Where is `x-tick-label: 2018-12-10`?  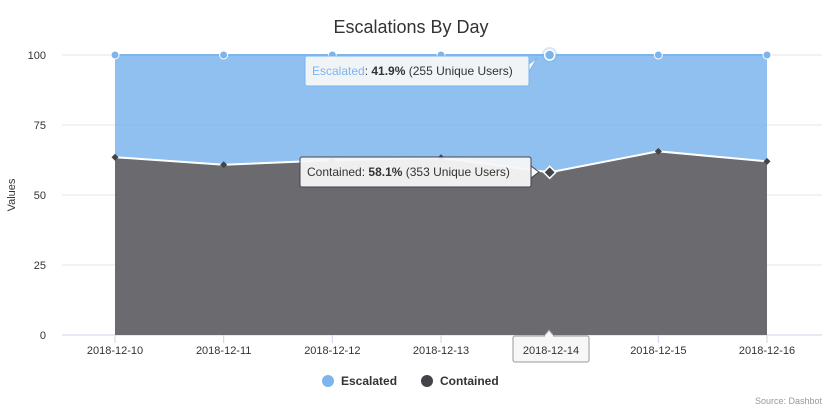 x-tick-label: 2018-12-10 is located at coordinates (115, 351).